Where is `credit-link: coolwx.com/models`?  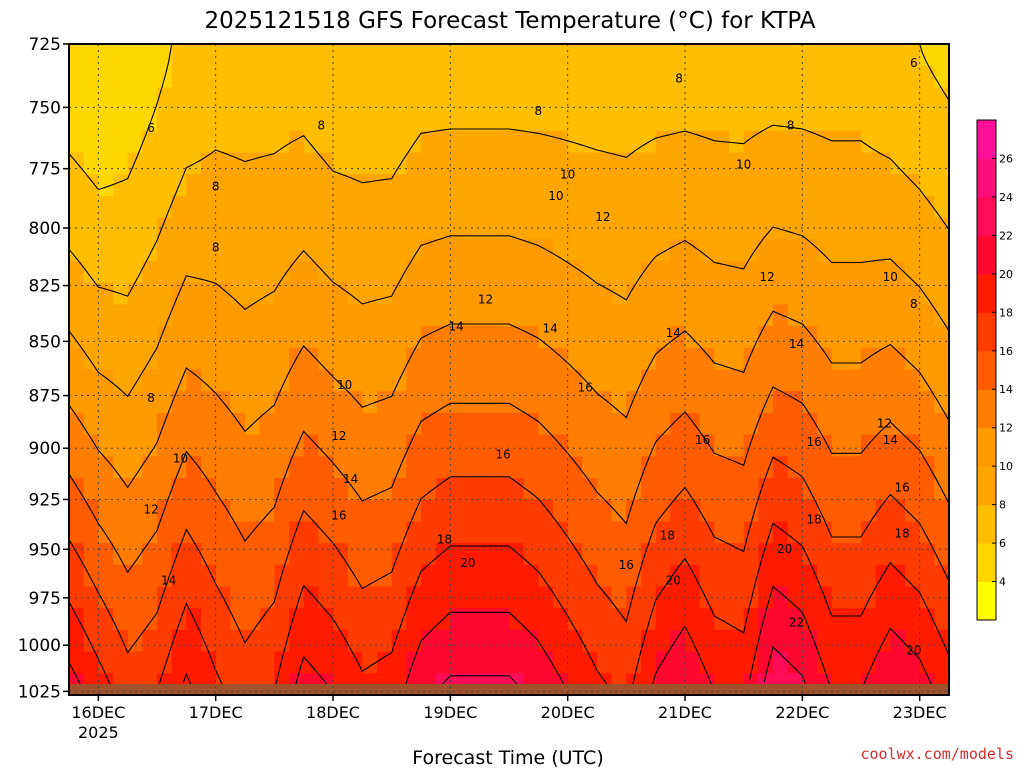
credit-link: coolwx.com/models is located at coordinates (937, 754).